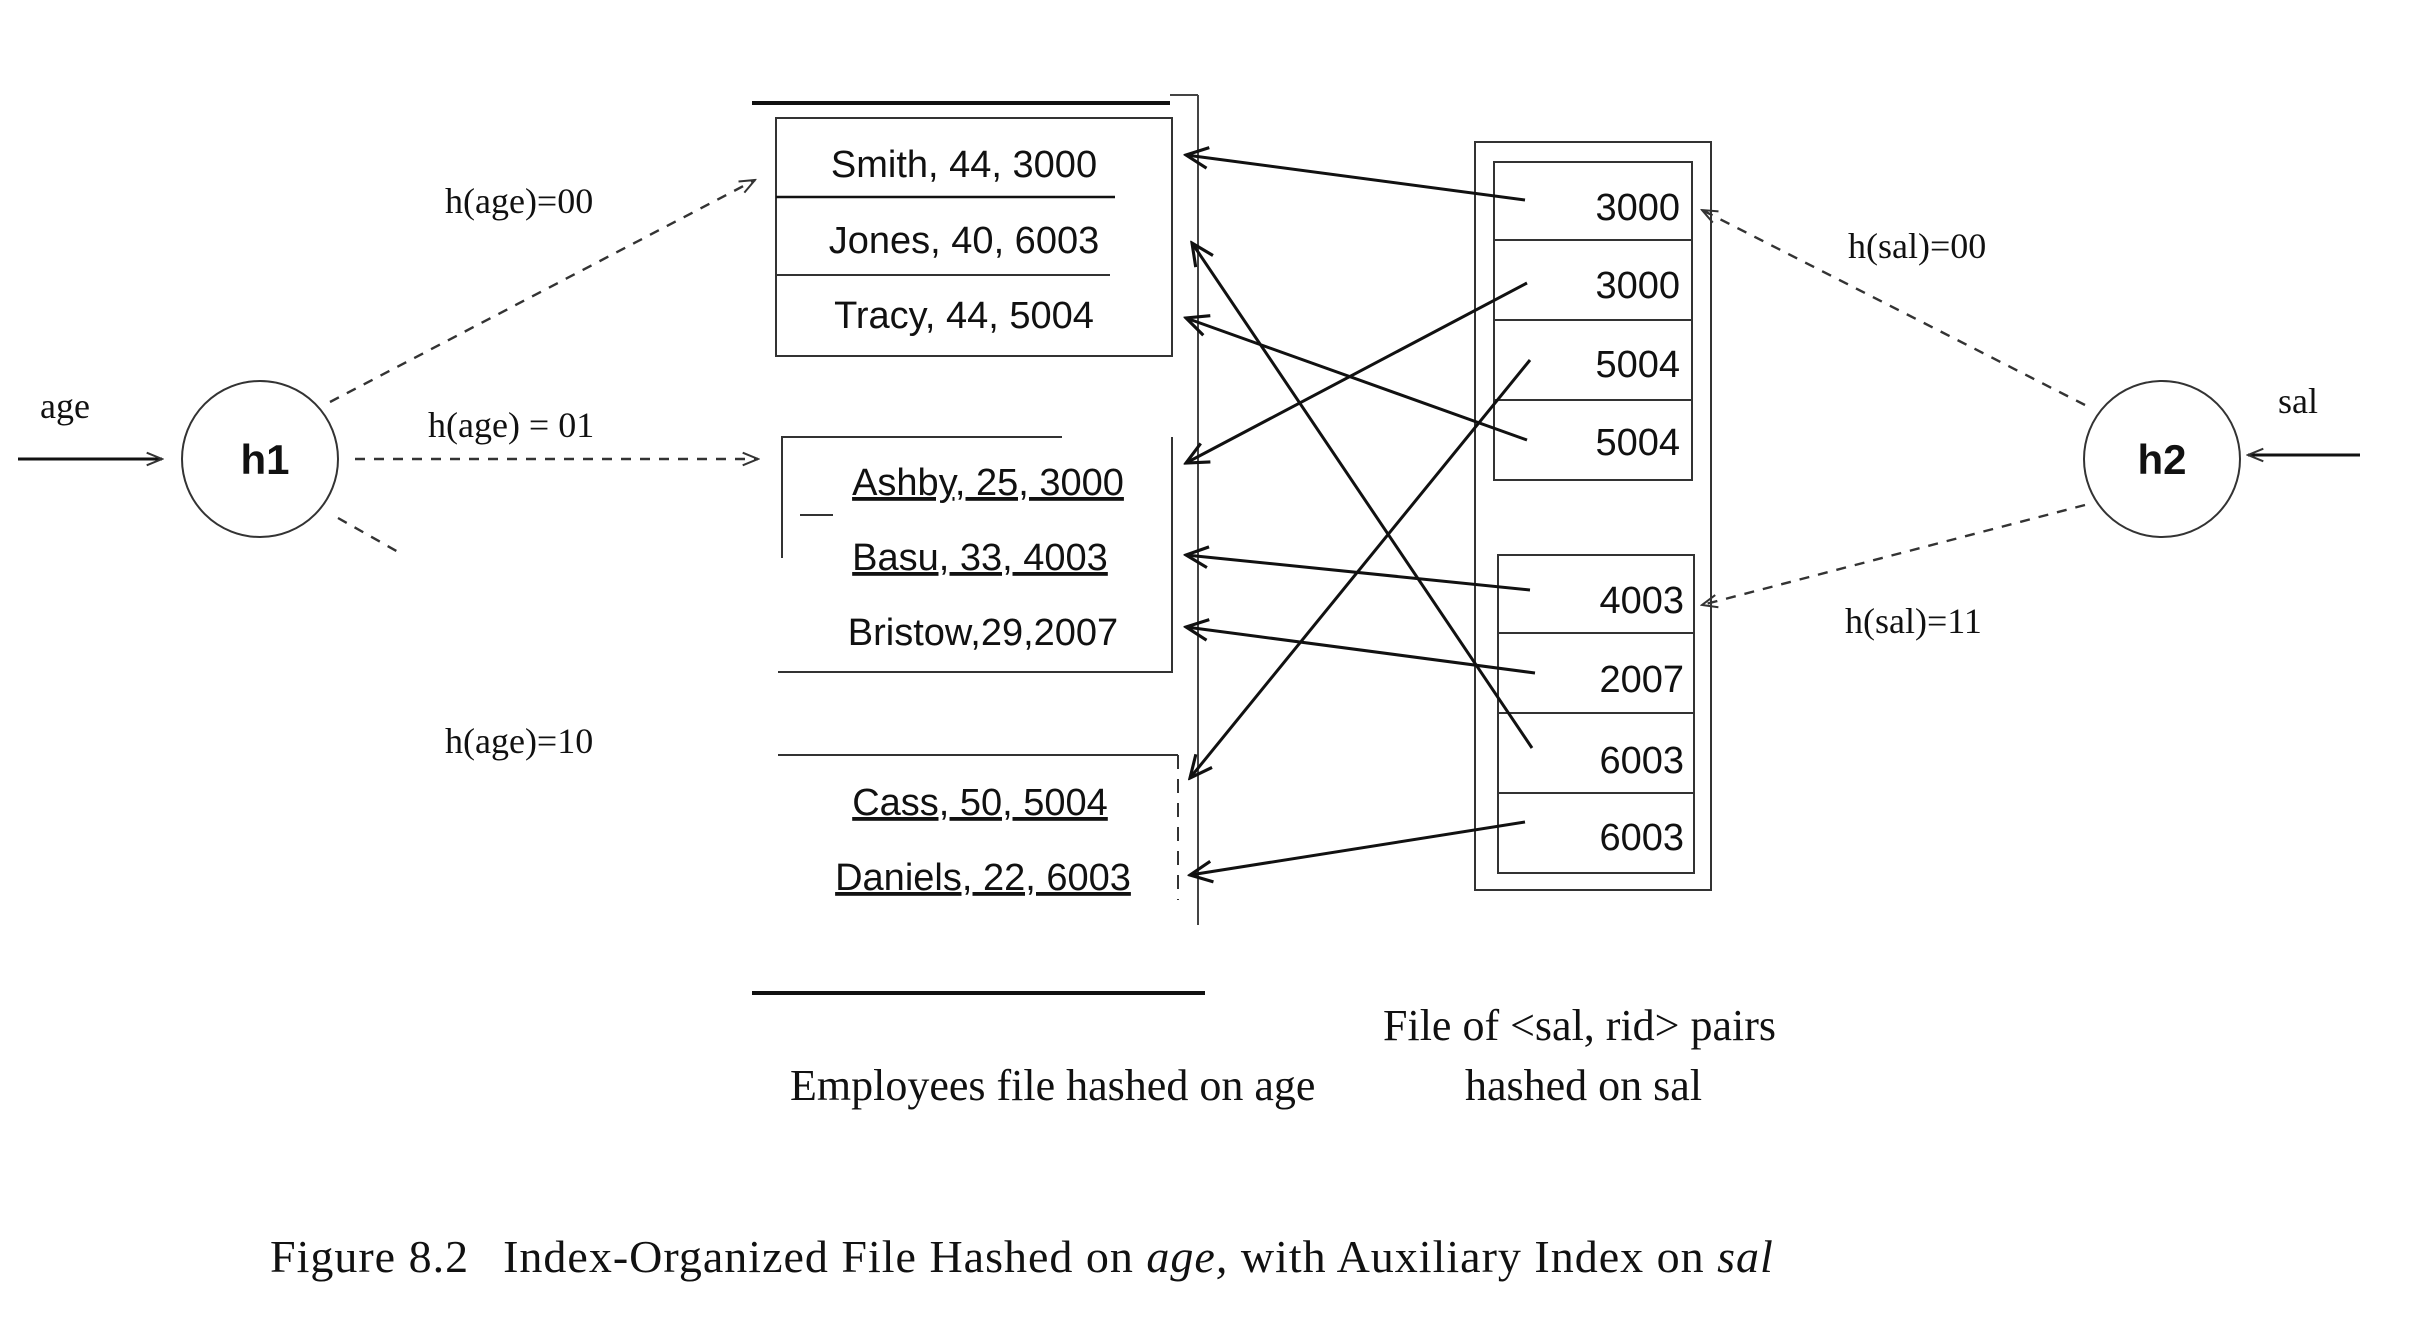 Image resolution: width=2412 pixels, height=1324 pixels. What do you see at coordinates (1637, 286) in the screenshot?
I see `sal-entry-3000-b: 3000` at bounding box center [1637, 286].